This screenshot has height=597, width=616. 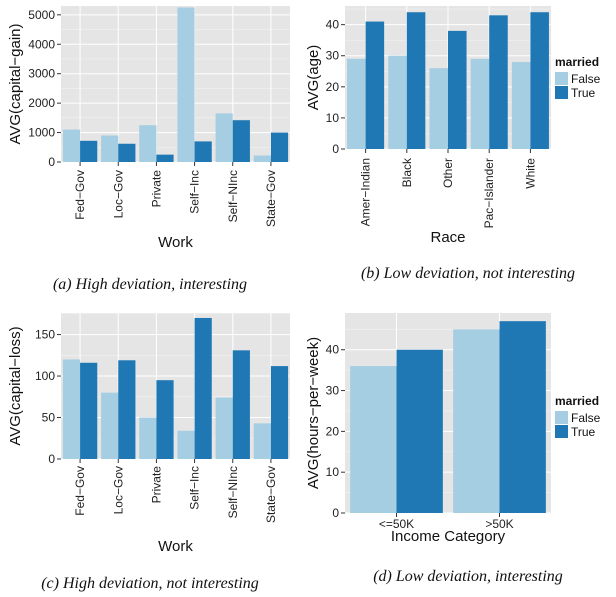 What do you see at coordinates (448, 173) in the screenshot?
I see `x-tick-label: Other` at bounding box center [448, 173].